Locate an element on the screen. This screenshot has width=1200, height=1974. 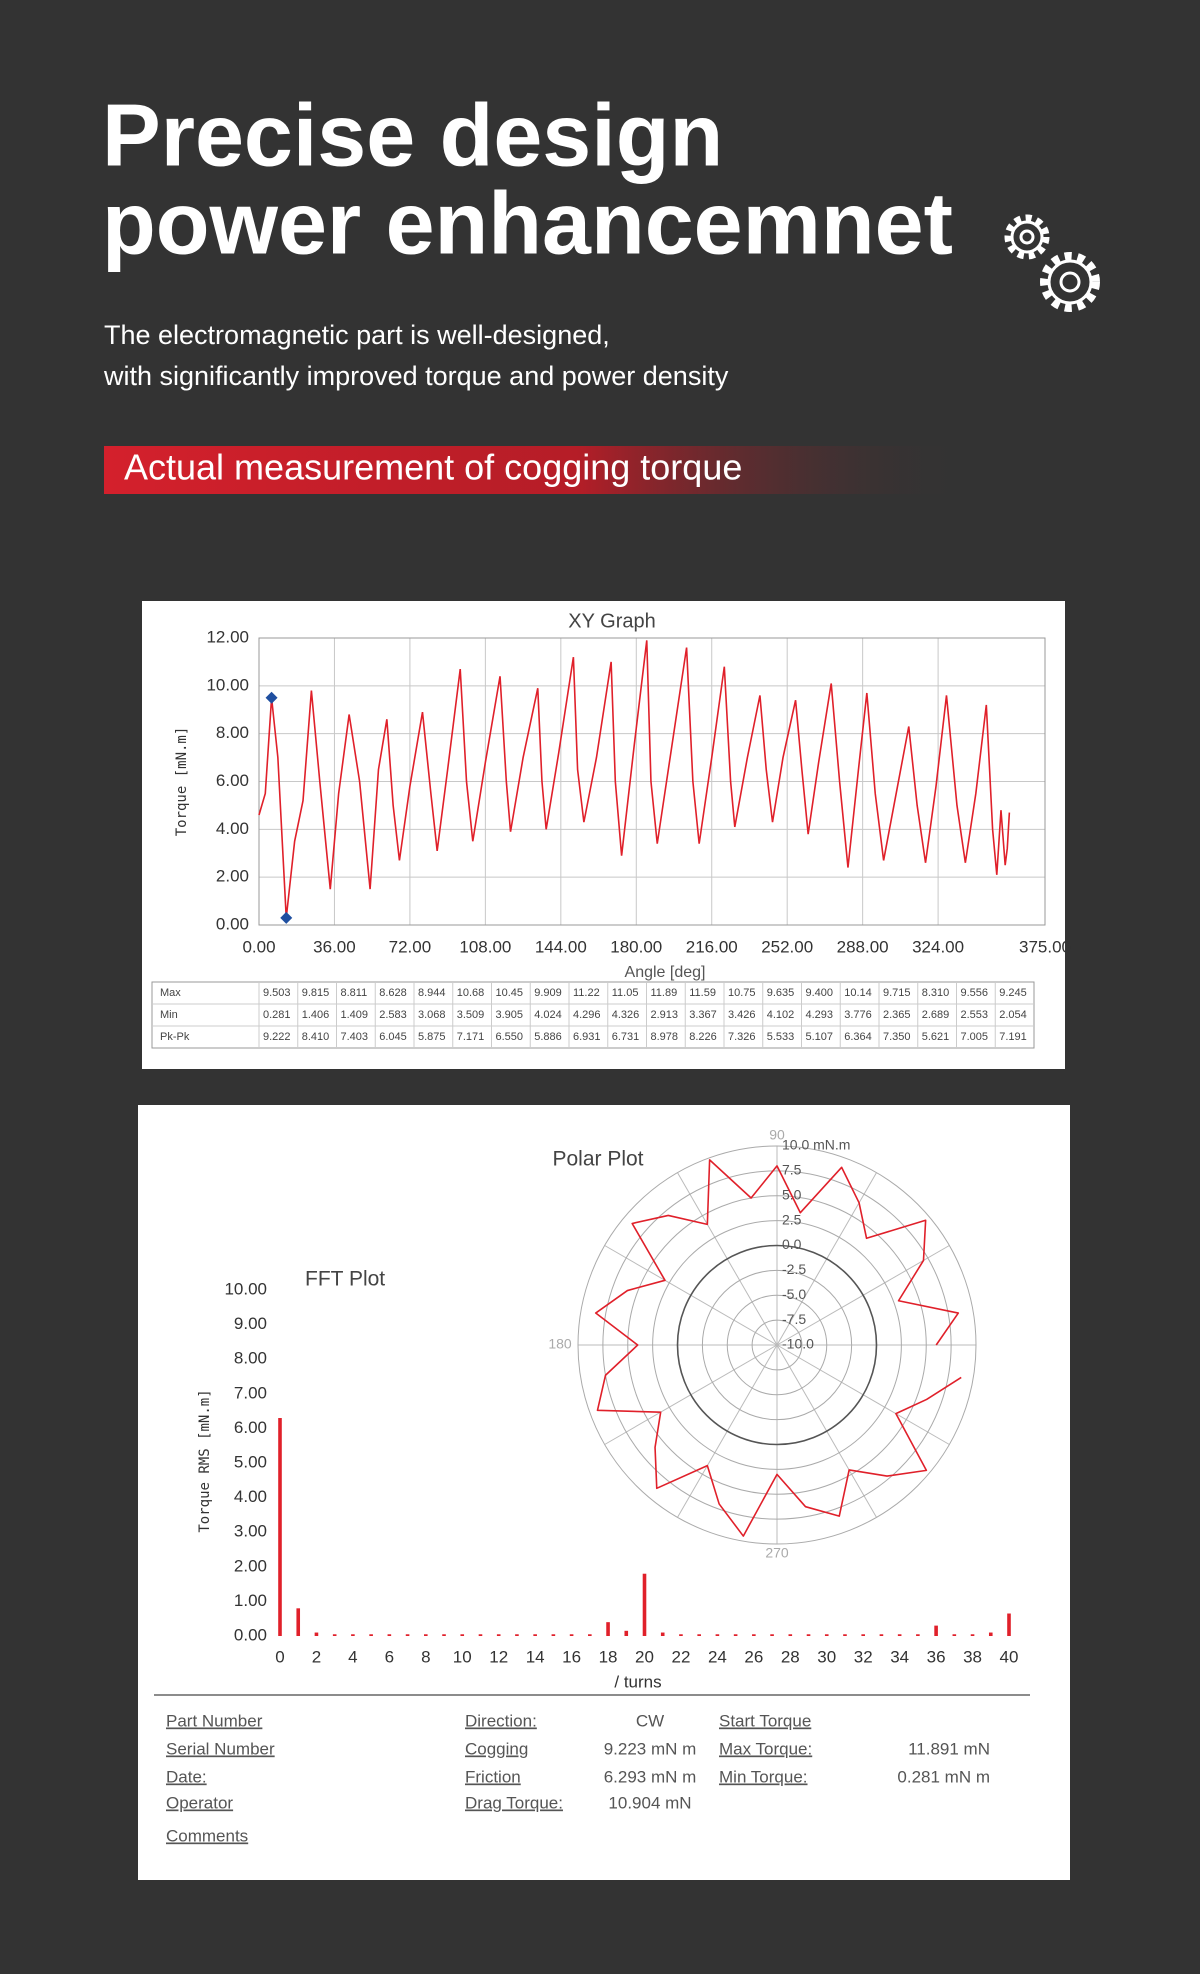
chart-title: FFT Plot is located at coordinates (345, 1279).